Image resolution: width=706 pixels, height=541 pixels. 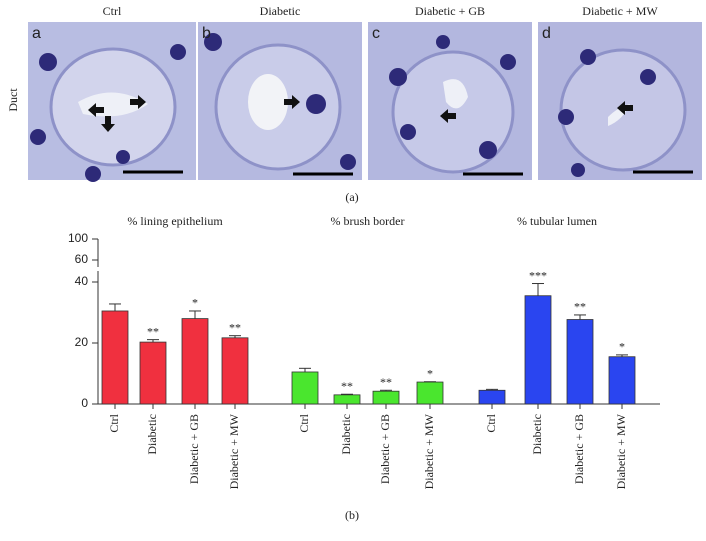 I want to click on panel-letter: a, so click(x=36, y=33).